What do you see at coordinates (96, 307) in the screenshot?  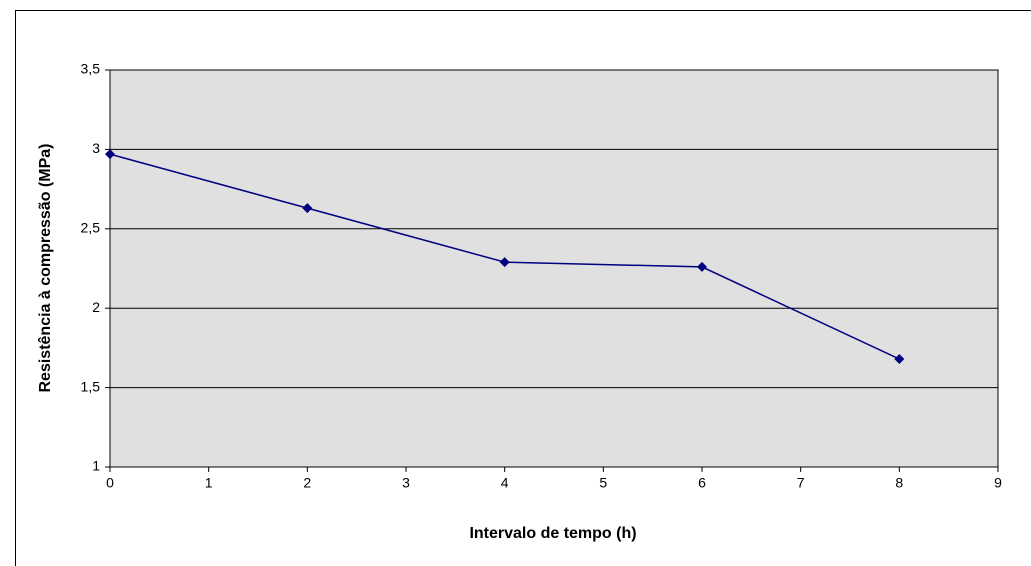 I see `y-tick-label: 2` at bounding box center [96, 307].